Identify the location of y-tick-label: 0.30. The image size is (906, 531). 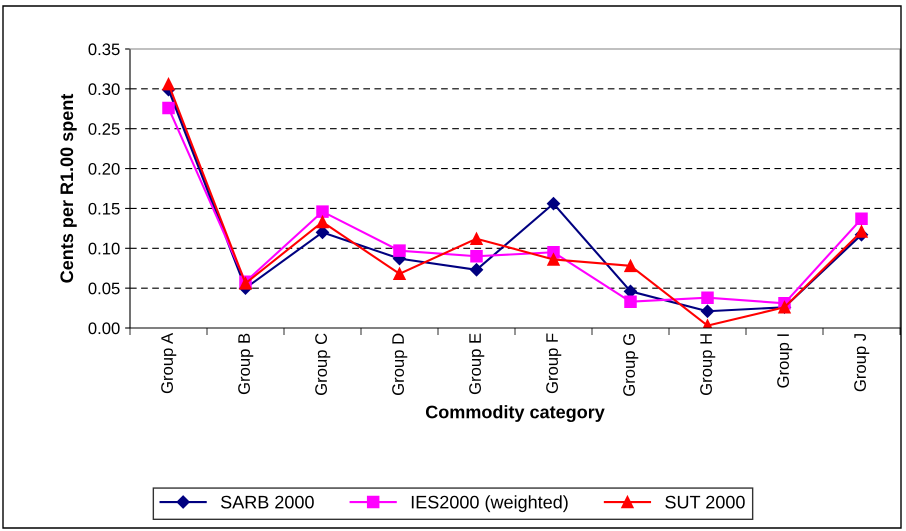
(104, 89).